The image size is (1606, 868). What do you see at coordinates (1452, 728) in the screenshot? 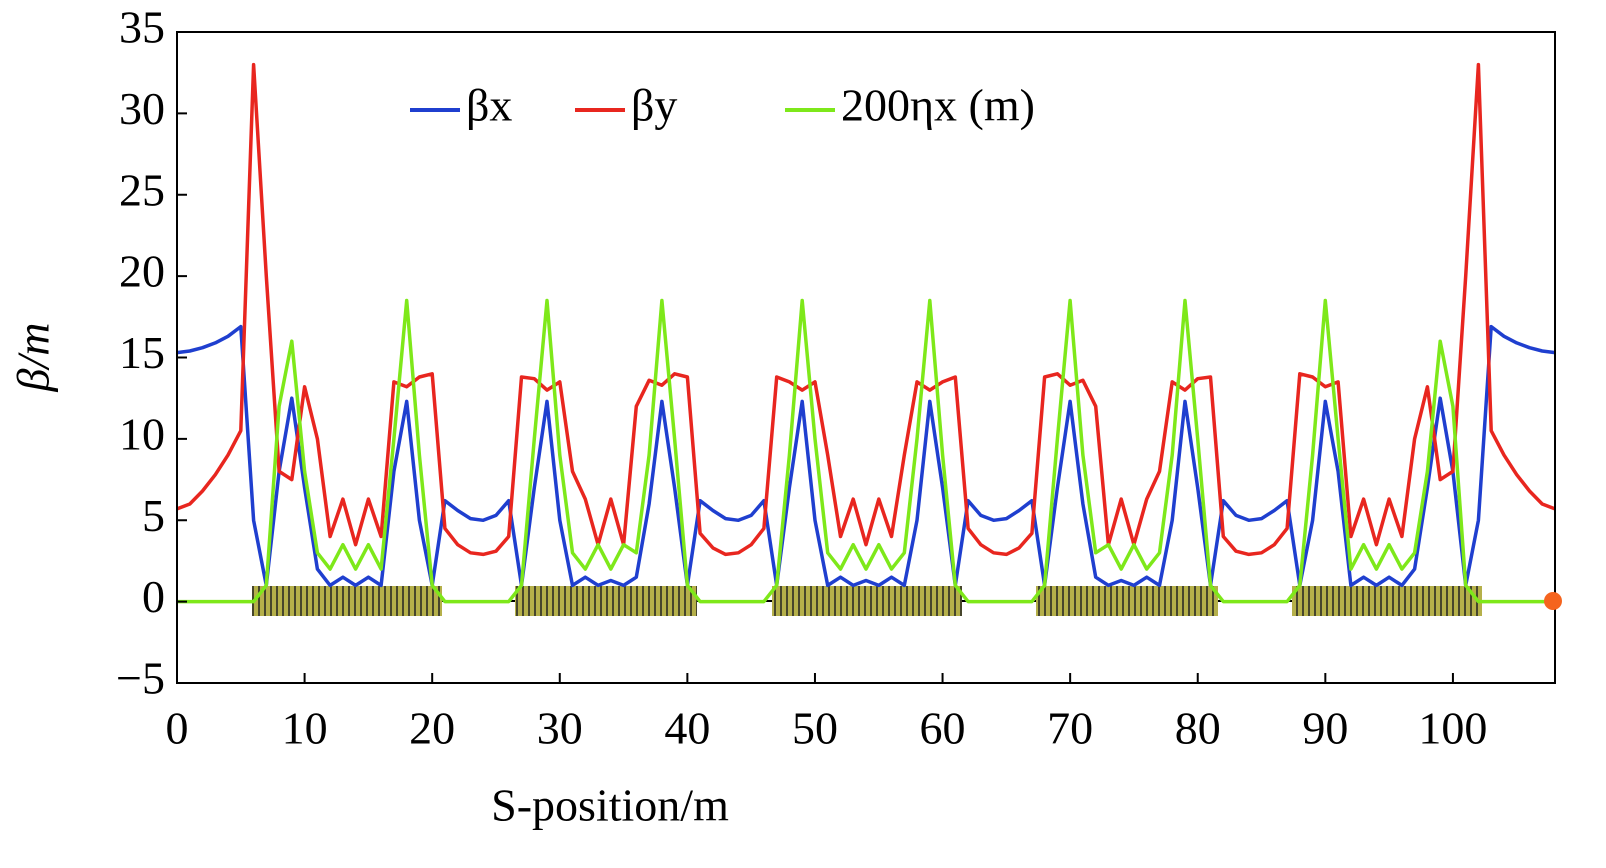
I see `x-tick-label: 100` at bounding box center [1452, 728].